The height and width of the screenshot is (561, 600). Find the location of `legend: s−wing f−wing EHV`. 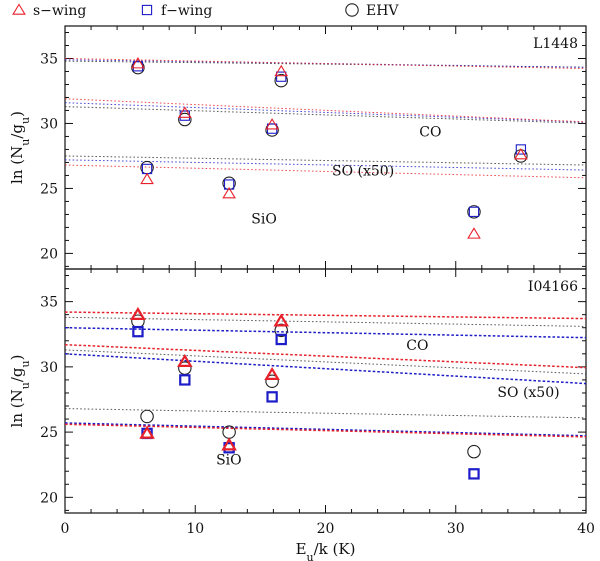

legend: s−wing f−wing EHV is located at coordinates (205, 11).